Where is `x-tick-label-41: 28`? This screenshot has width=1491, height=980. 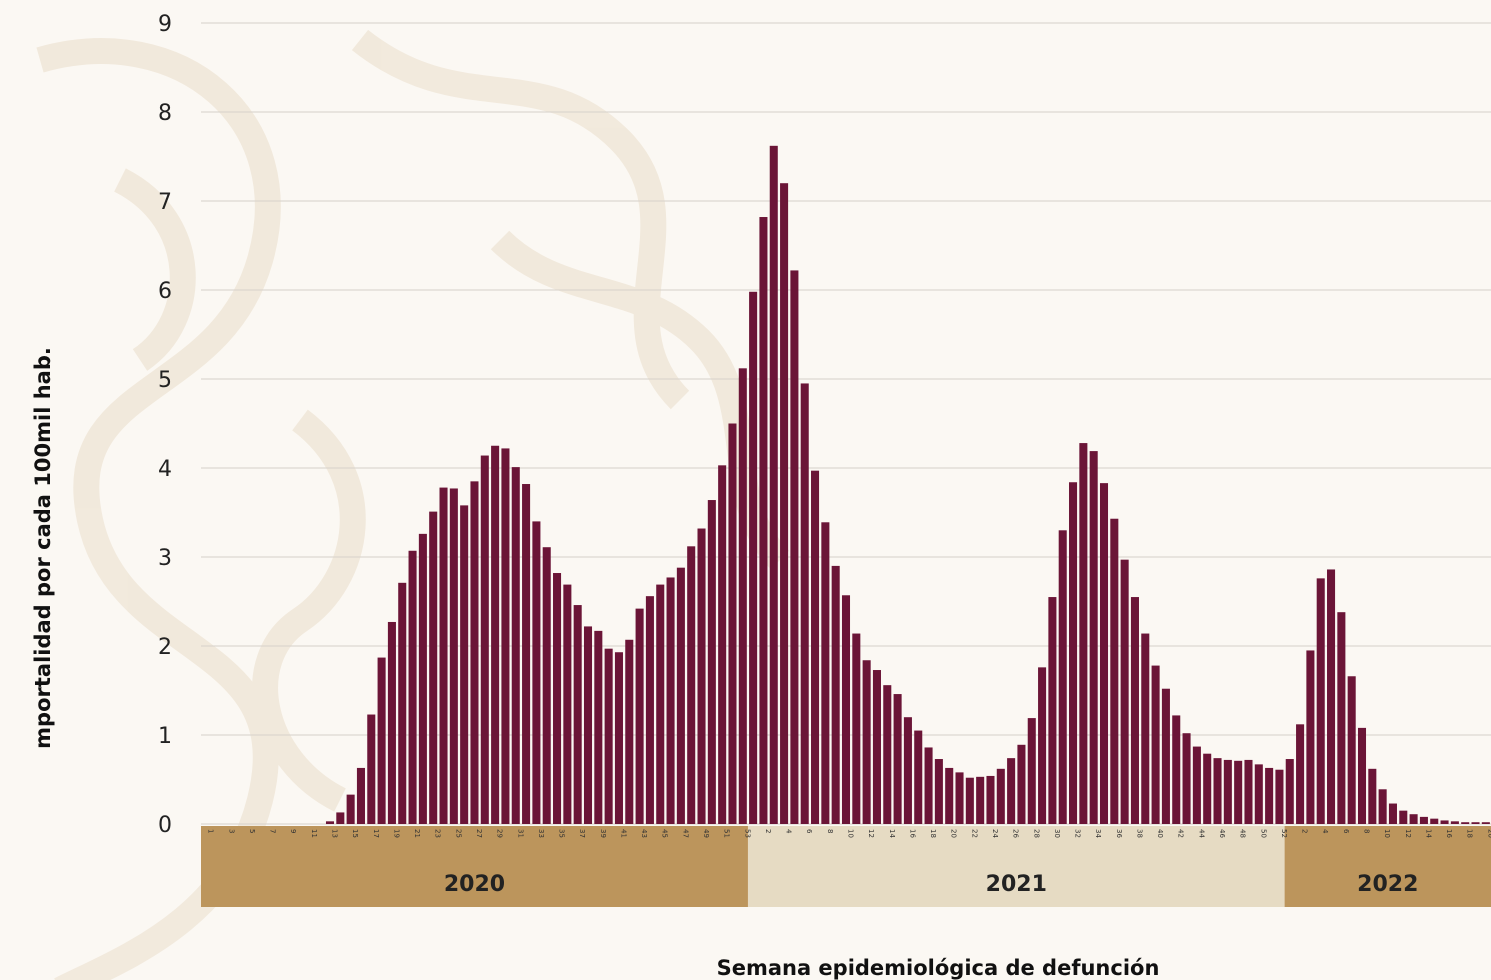 x-tick-label-41: 28 is located at coordinates (1036, 833).